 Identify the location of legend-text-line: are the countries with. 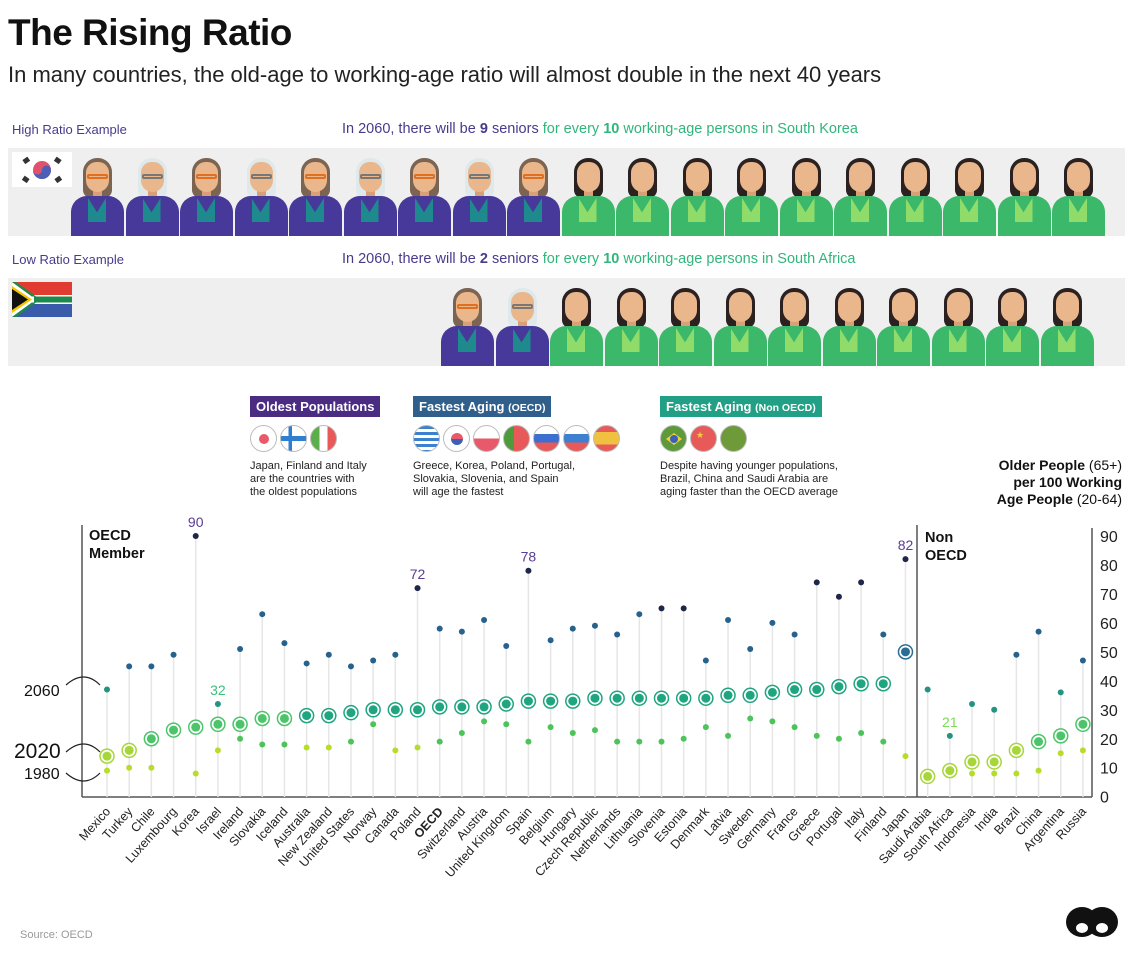
(302, 479).